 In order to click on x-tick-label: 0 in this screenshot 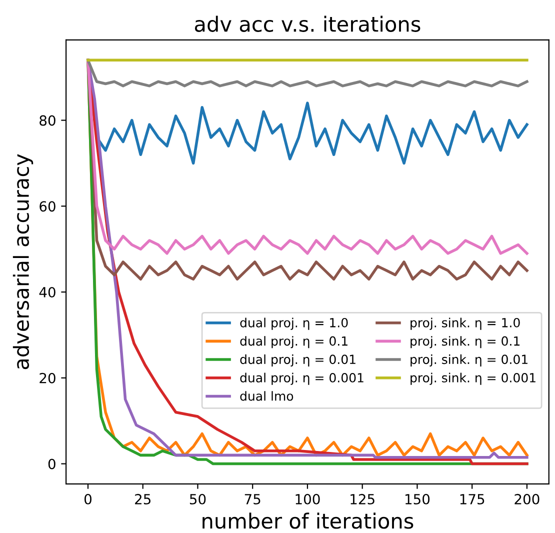, I will do `click(88, 499)`.